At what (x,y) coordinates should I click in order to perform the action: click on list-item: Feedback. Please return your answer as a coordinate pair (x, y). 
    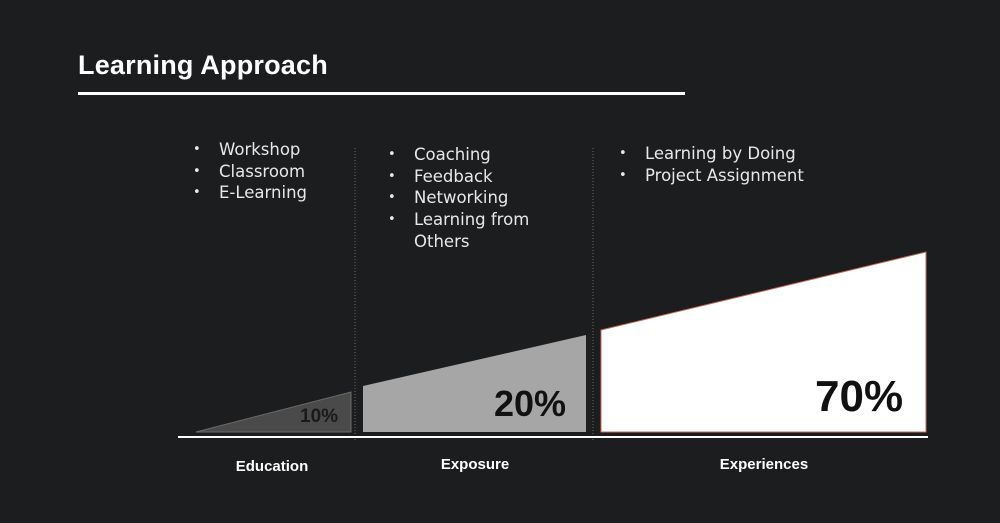
    Looking at the image, I should click on (483, 177).